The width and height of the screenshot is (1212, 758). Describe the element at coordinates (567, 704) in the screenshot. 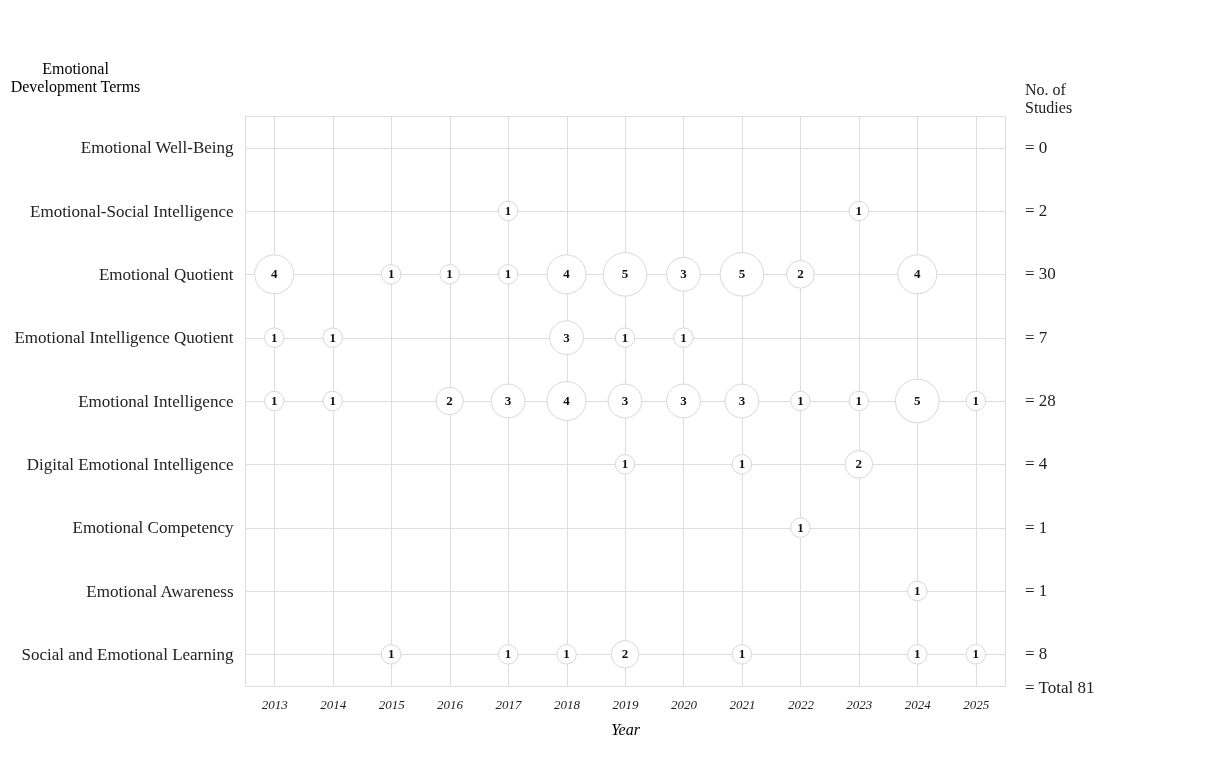

I see `x-tick-label: 2018` at that location.